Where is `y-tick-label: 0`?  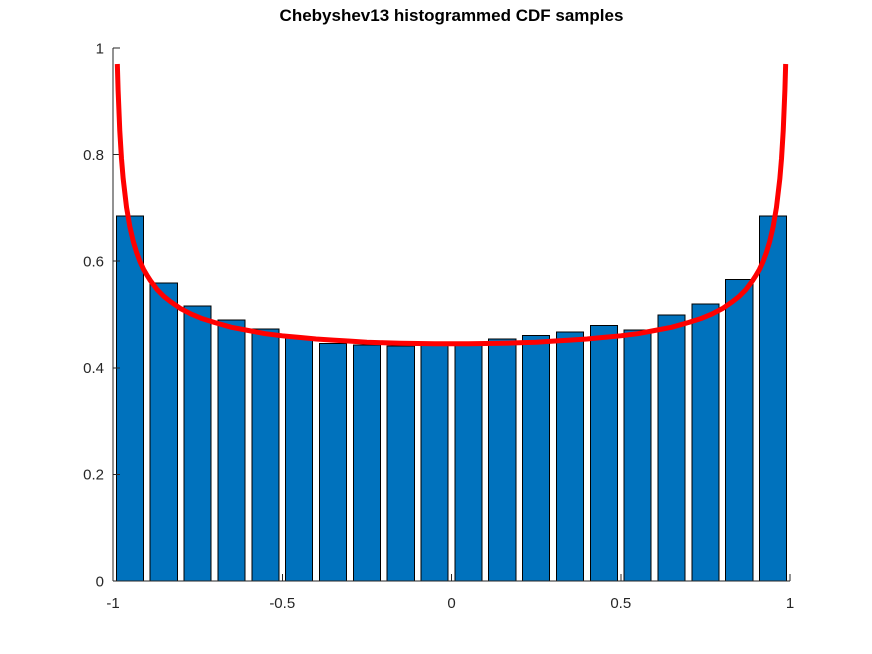 y-tick-label: 0 is located at coordinates (100, 581).